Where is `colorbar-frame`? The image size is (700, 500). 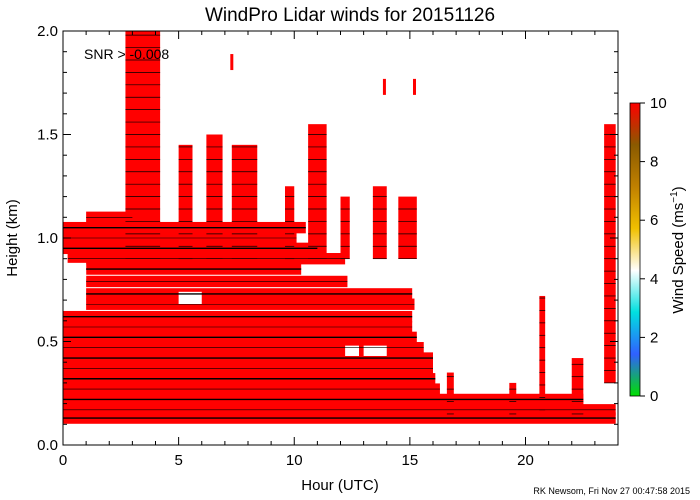 colorbar-frame is located at coordinates (635, 249).